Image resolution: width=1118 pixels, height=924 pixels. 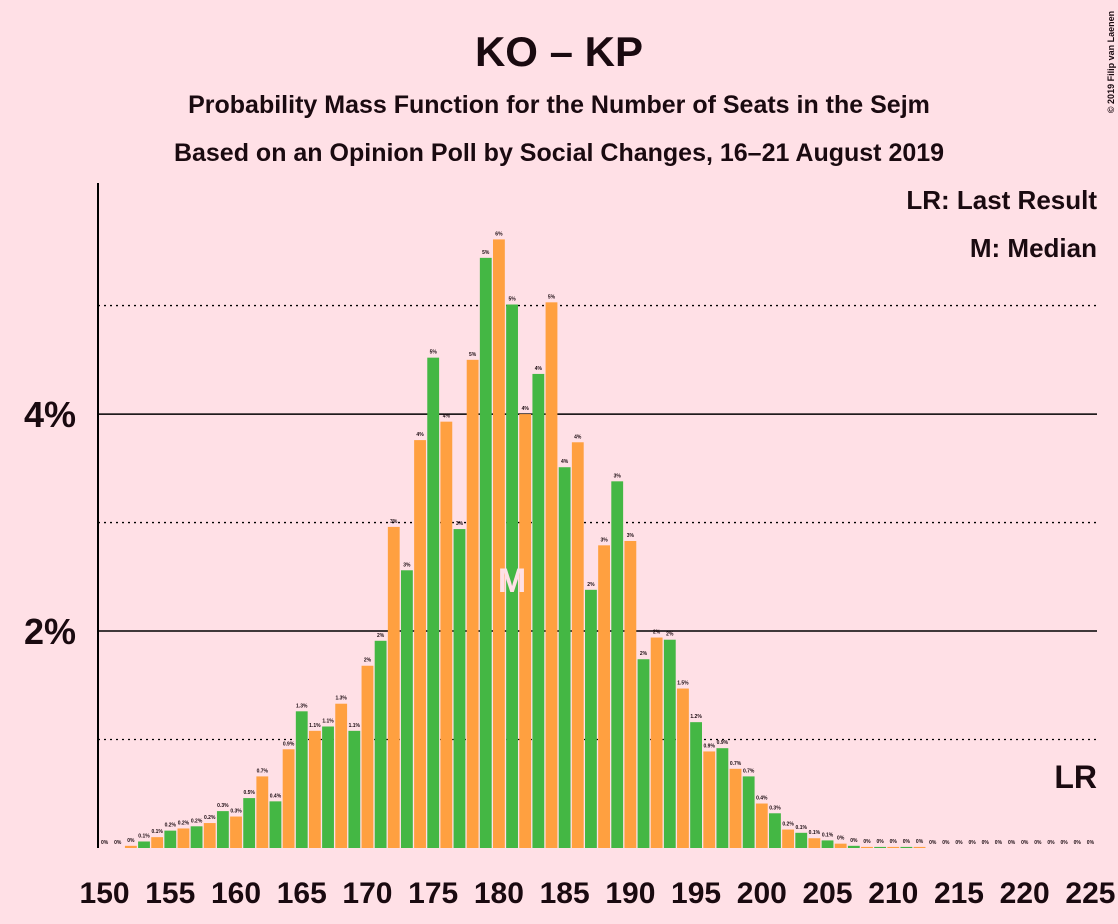 I want to click on lr-marker: LR, so click(x=1075, y=777).